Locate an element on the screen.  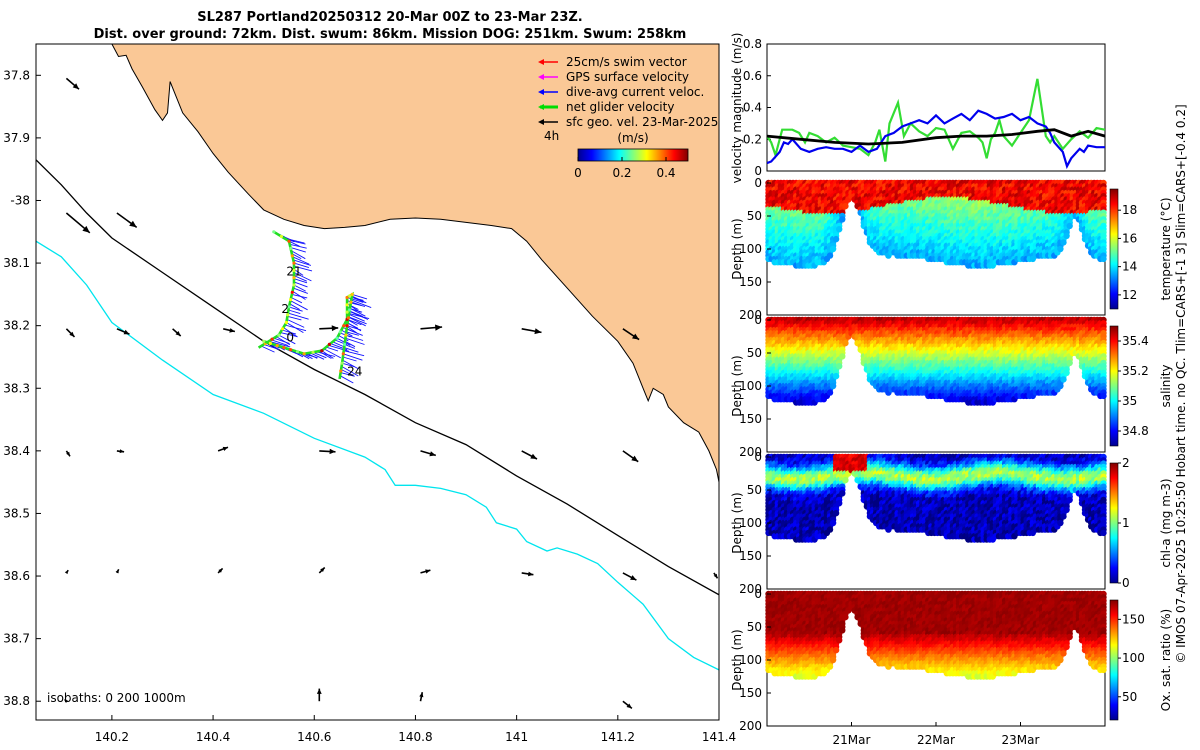
velocity-panel: 00.20.40.60.8 velocity magnitude (m/s) is located at coordinates (918, 108).